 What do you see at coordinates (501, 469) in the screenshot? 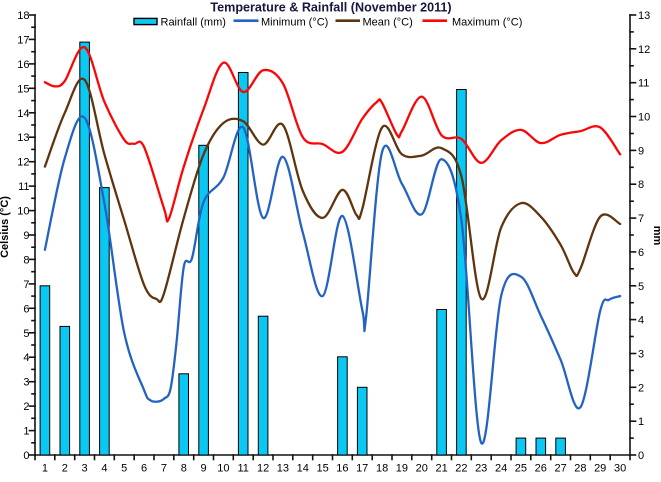
I see `svg-text: 24` at bounding box center [501, 469].